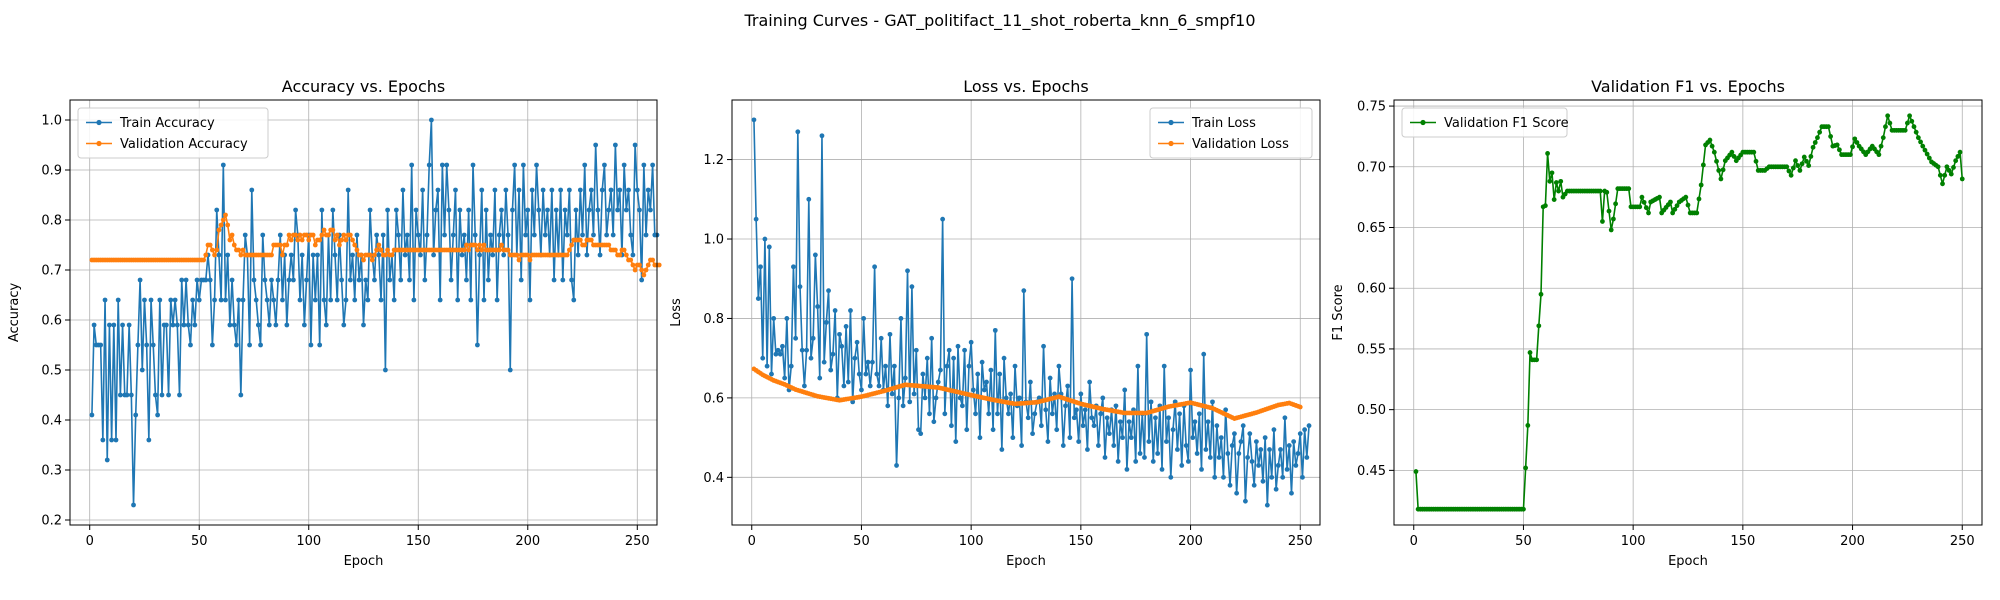  Describe the element at coordinates (167, 123) in the screenshot. I see `accuracy-legend-label-0: Train Accuracy` at that location.